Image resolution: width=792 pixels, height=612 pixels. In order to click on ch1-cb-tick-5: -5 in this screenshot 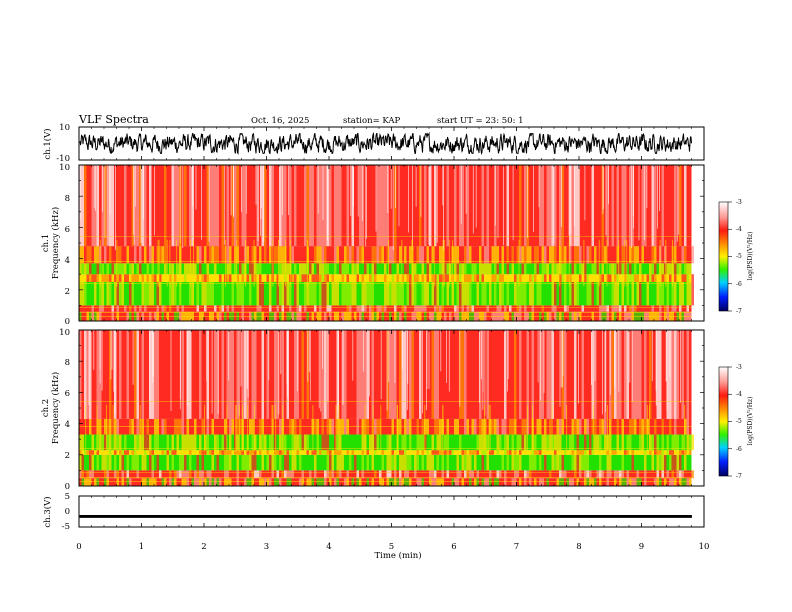, I will do `click(739, 256)`.